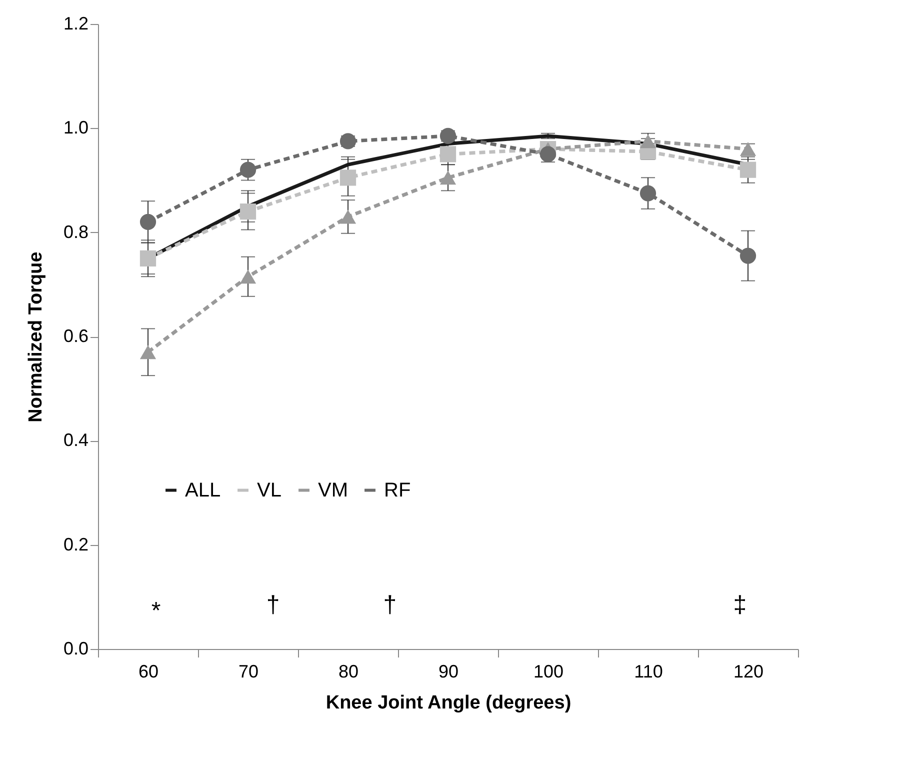 This screenshot has width=923, height=781. I want to click on x-tick-label: 70, so click(248, 672).